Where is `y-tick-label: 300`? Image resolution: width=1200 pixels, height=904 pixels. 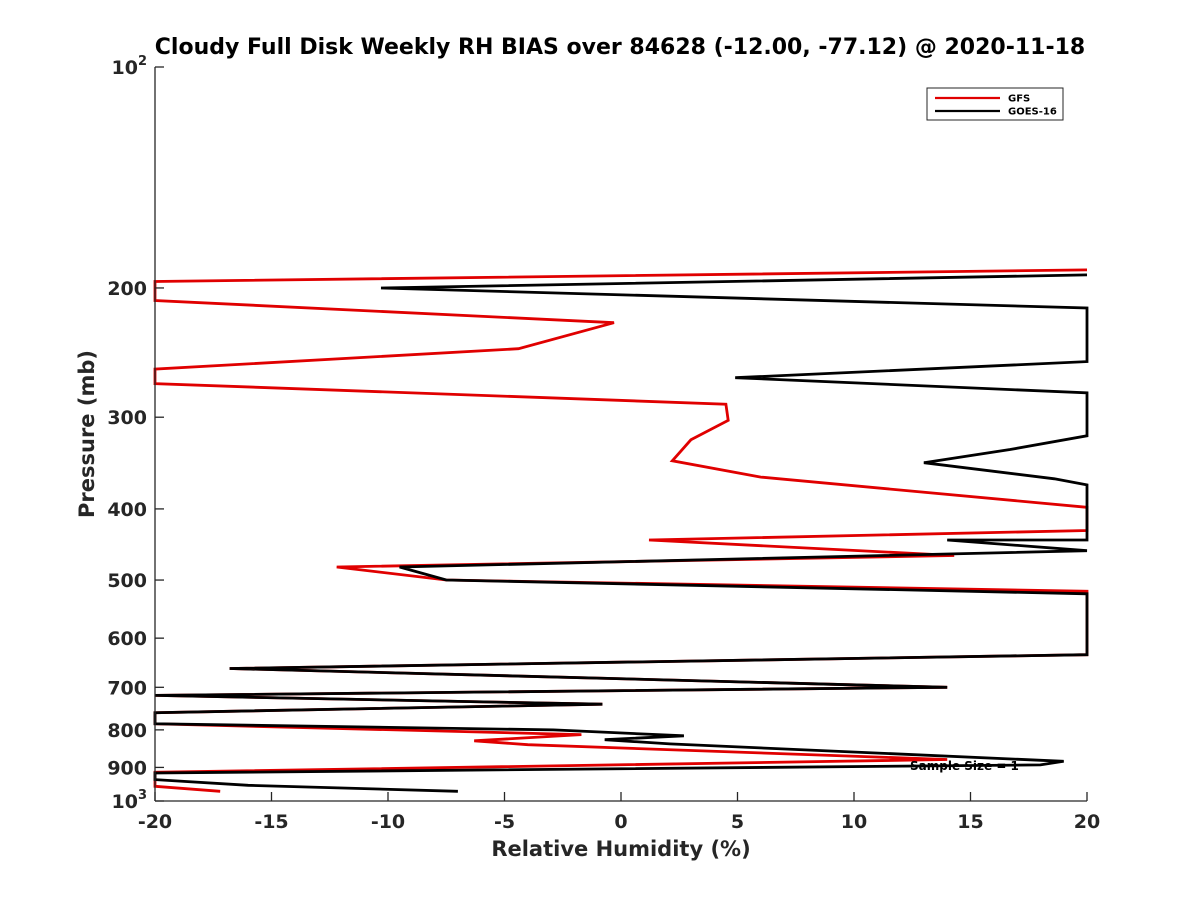
y-tick-label: 300 is located at coordinates (127, 418).